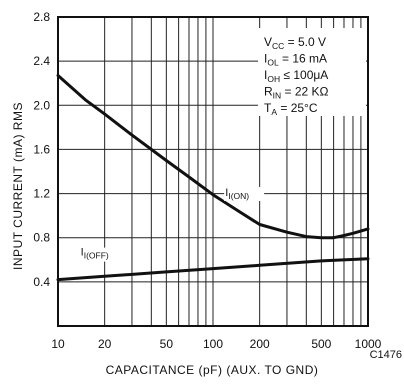 The width and height of the screenshot is (404, 386). What do you see at coordinates (167, 344) in the screenshot?
I see `x-tick-label: 50` at bounding box center [167, 344].